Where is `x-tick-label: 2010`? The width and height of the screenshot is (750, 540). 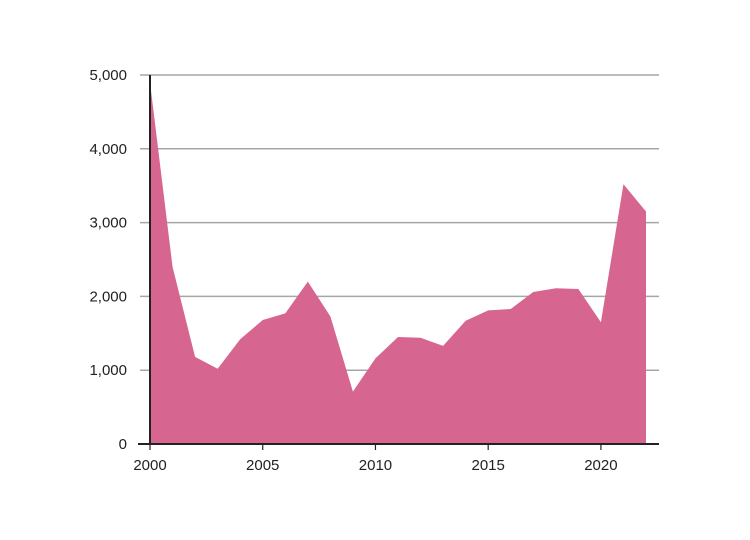
x-tick-label: 2010 is located at coordinates (375, 465).